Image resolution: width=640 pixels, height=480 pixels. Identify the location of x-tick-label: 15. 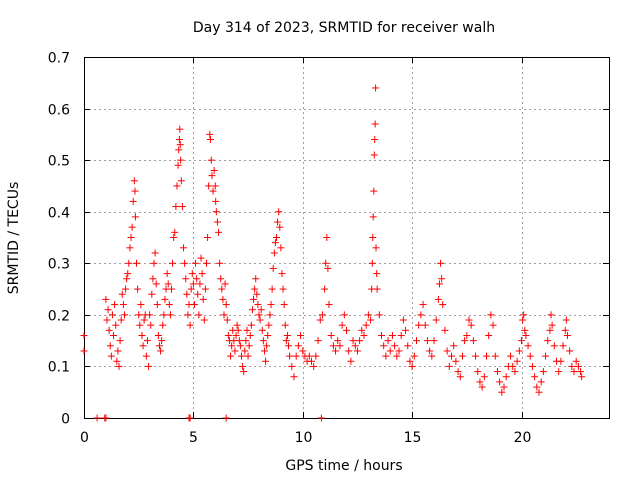
(413, 438).